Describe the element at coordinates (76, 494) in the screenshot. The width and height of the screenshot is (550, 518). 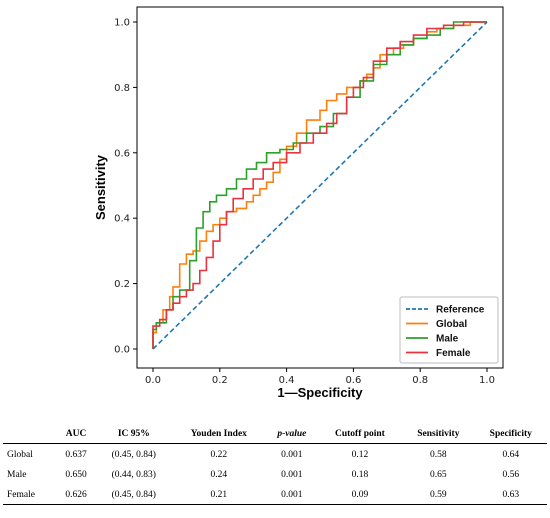
I see `cell-auc: 0.626` at that location.